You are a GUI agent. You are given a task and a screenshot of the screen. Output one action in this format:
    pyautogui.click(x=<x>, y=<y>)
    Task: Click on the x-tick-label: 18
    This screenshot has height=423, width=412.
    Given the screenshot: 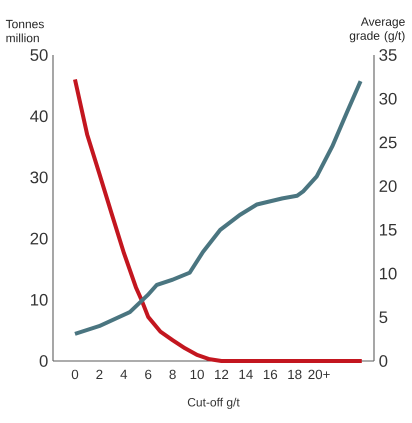 What is the action you would take?
    pyautogui.click(x=295, y=375)
    